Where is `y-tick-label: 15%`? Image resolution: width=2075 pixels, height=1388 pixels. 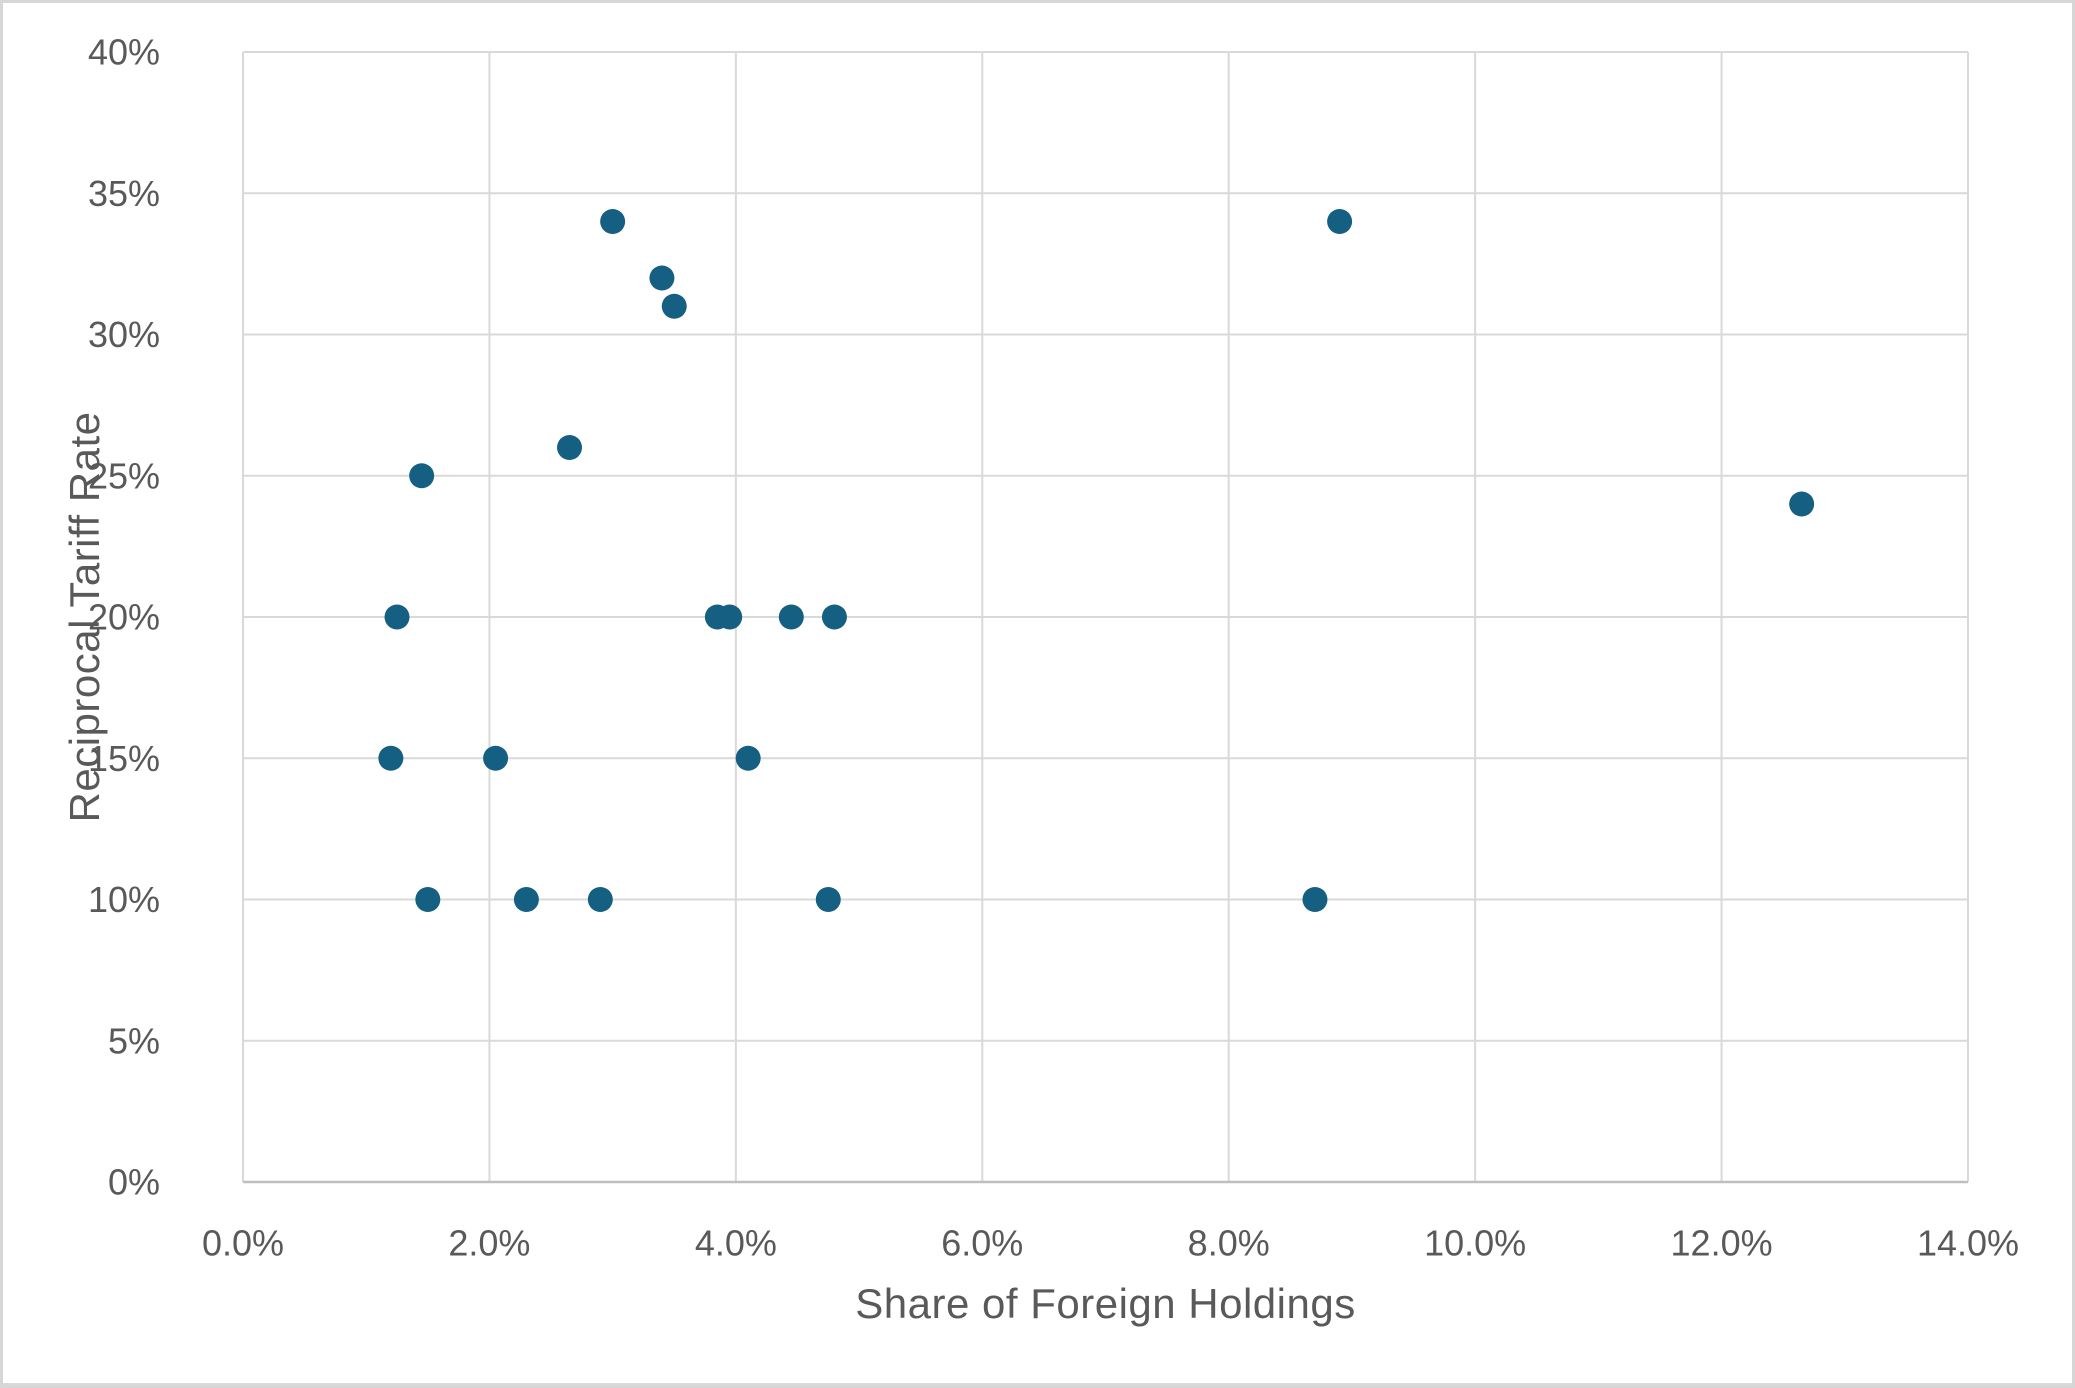 y-tick-label: 15% is located at coordinates (124, 758).